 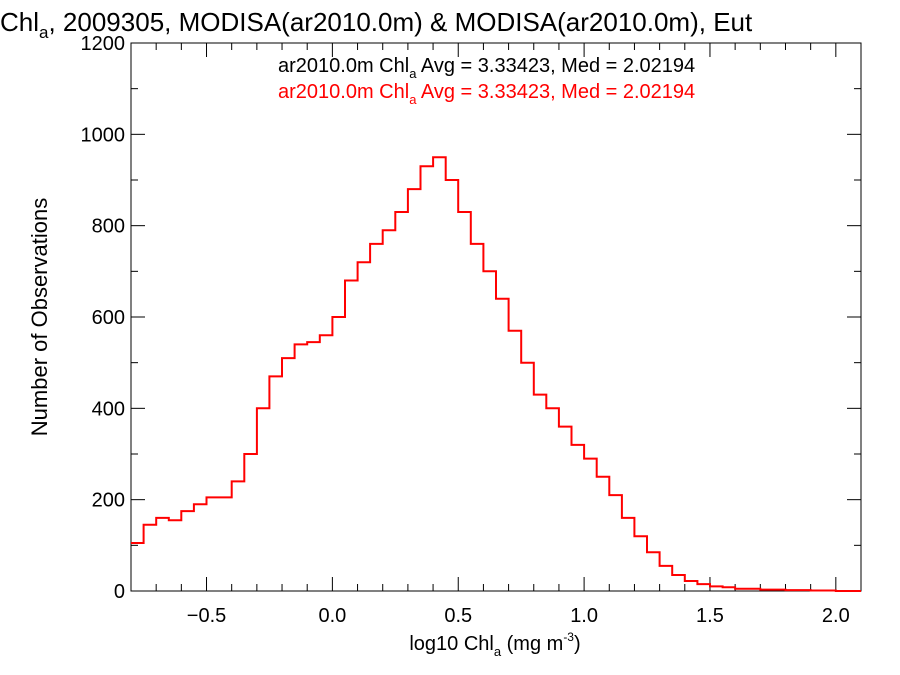 What do you see at coordinates (39, 317) in the screenshot?
I see `y-axis-label: Number of Observations` at bounding box center [39, 317].